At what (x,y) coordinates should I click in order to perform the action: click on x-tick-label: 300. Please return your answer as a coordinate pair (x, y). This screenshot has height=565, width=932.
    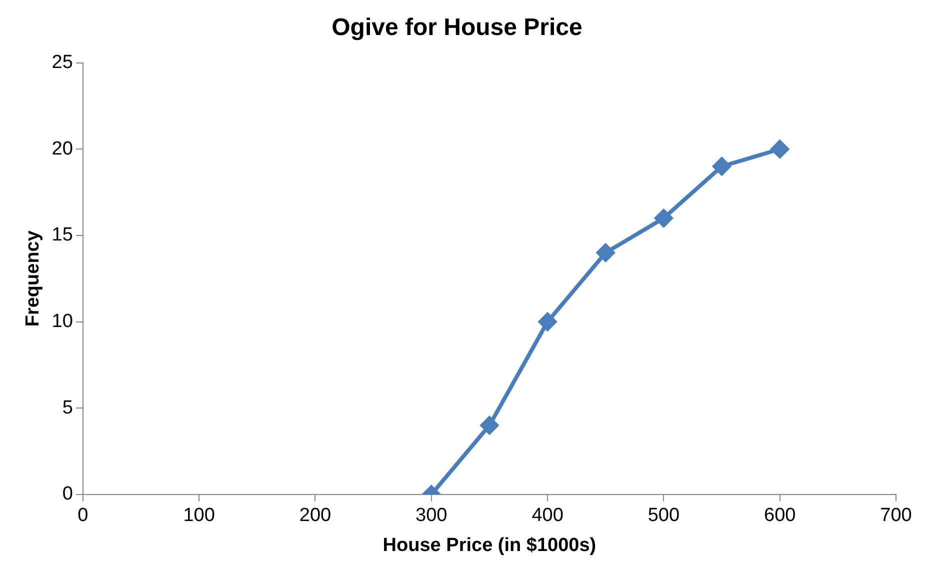
    Looking at the image, I should click on (432, 515).